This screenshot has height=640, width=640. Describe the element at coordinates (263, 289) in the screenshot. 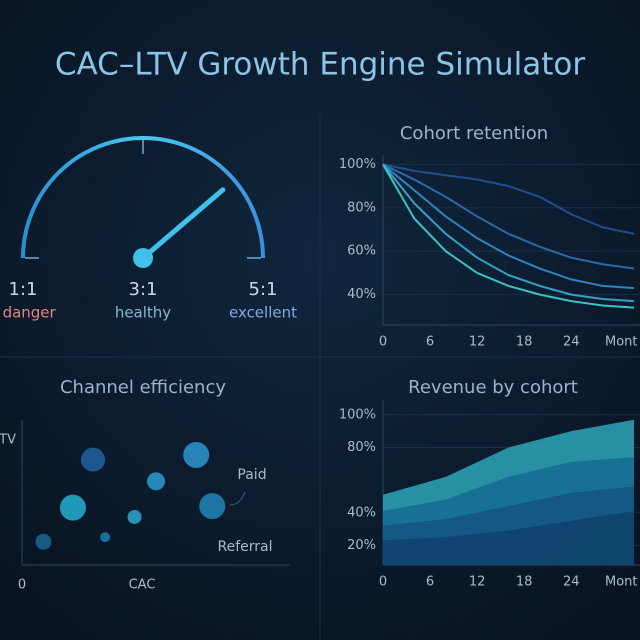

I see `gauge-tick-label: 5:1` at that location.